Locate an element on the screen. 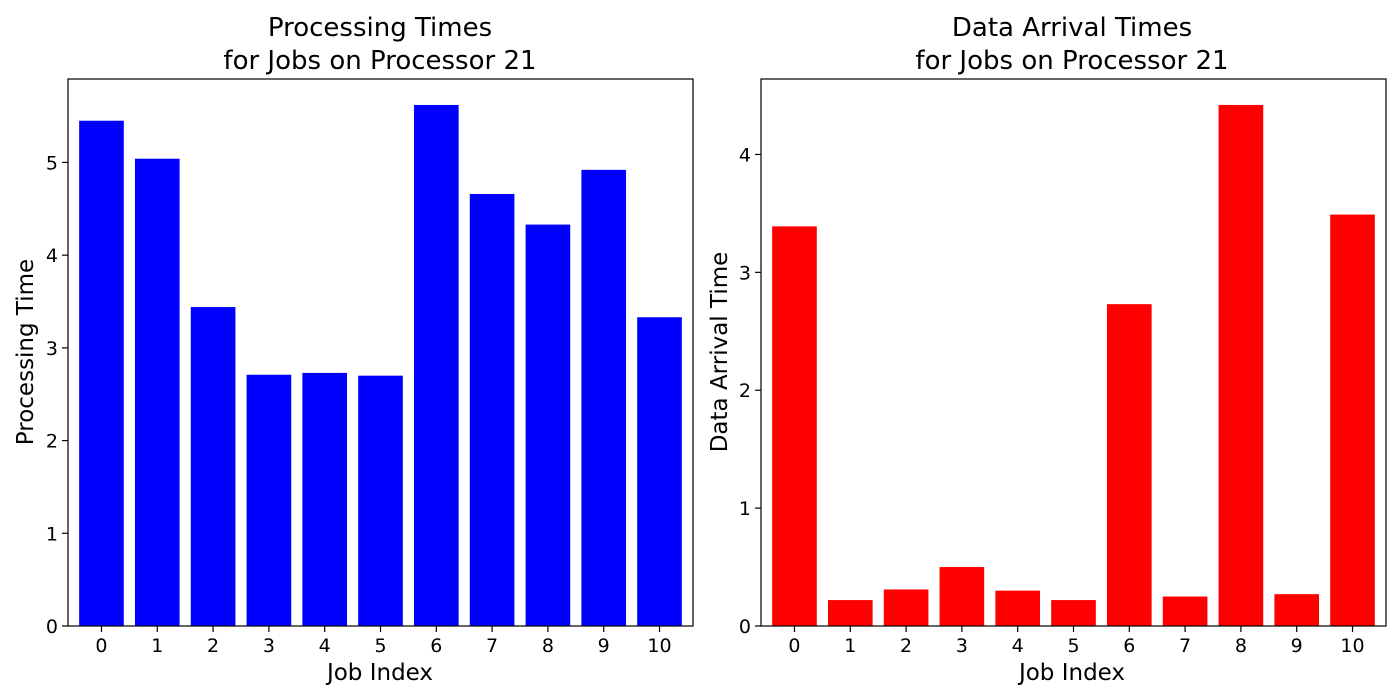 Image resolution: width=1400 pixels, height=700 pixels. y-axis-label: Data Arrival Time is located at coordinates (720, 352).